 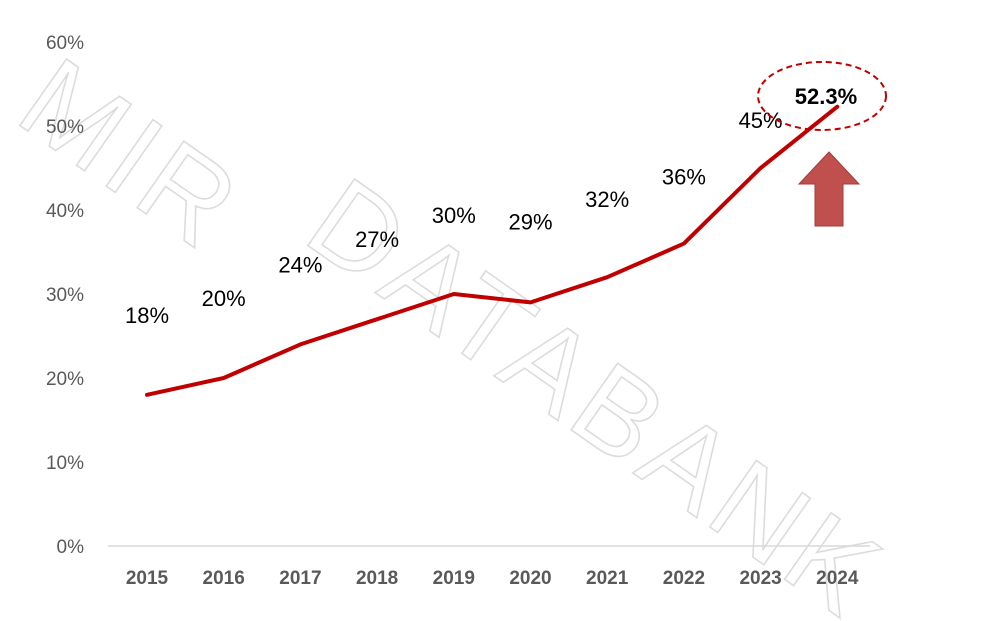 I want to click on up-arrow-icon, so click(x=829, y=189).